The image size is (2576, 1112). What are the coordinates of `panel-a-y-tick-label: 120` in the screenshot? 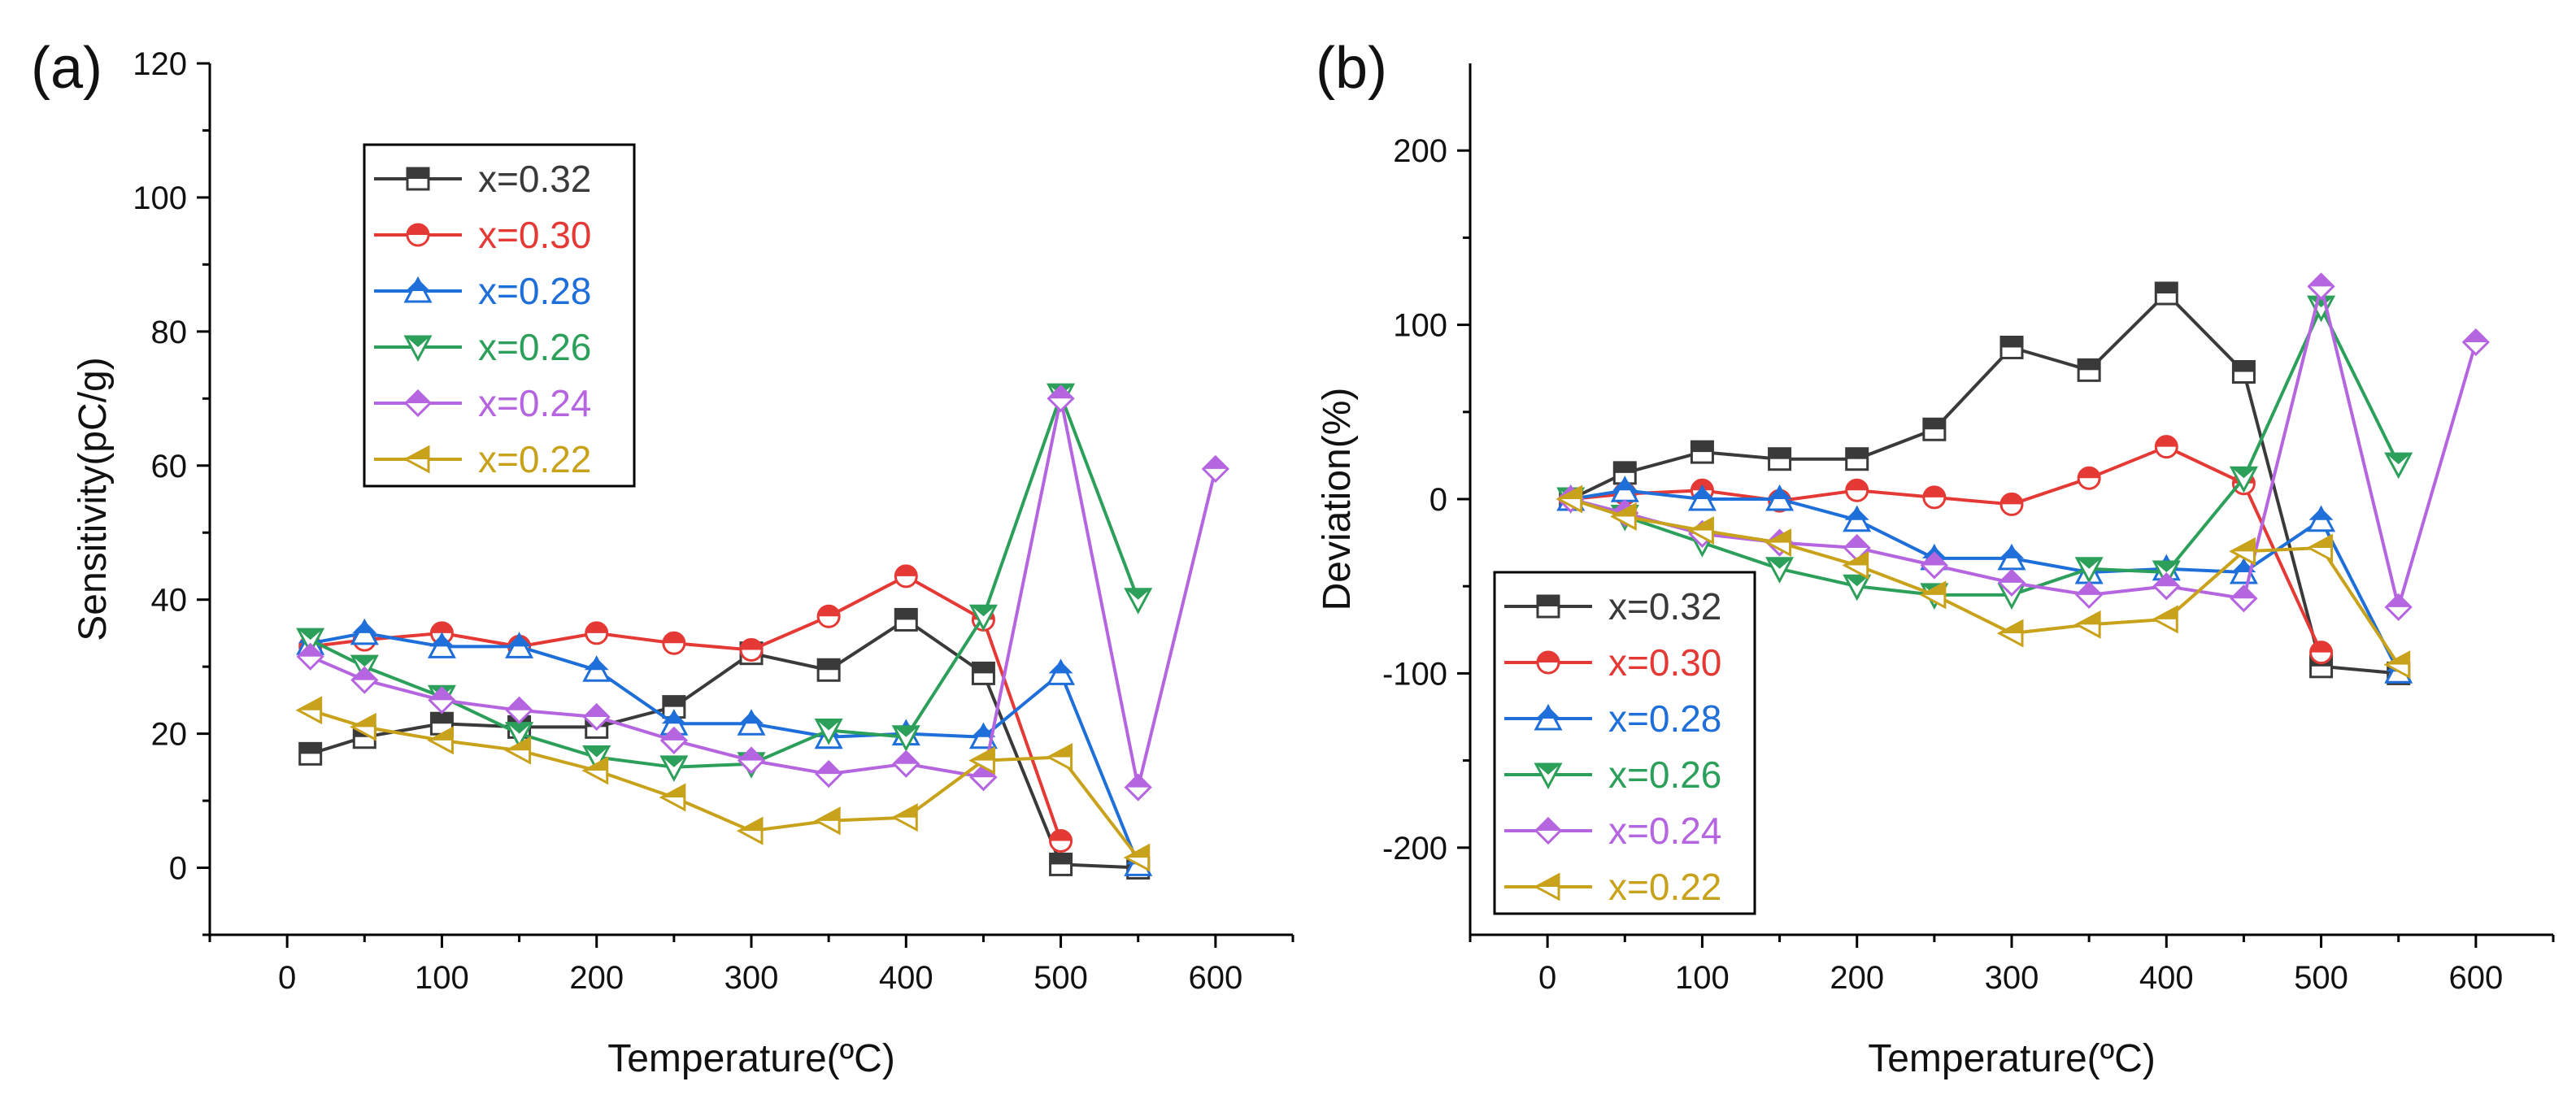 It's located at (160, 64).